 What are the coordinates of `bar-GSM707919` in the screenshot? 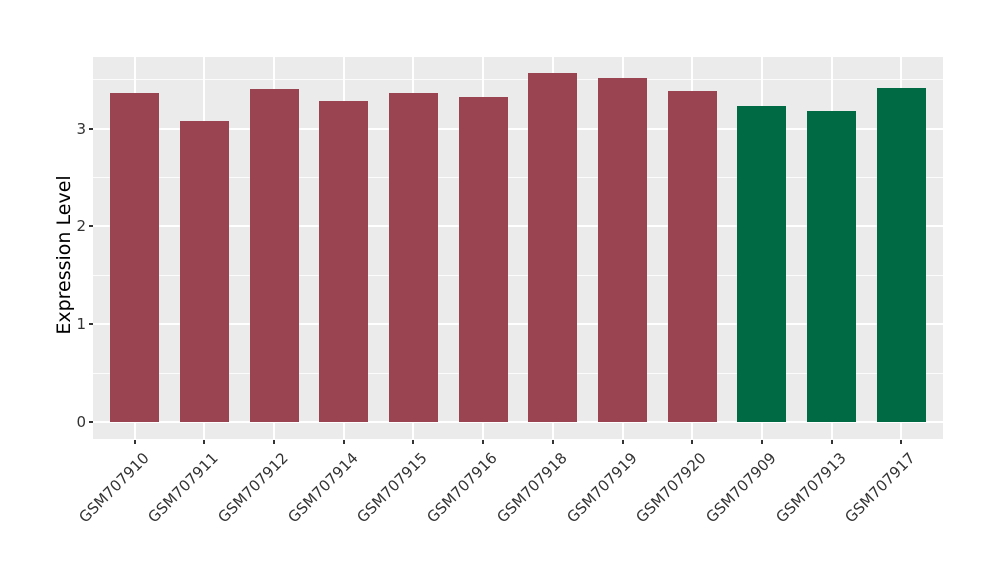 It's located at (622, 250).